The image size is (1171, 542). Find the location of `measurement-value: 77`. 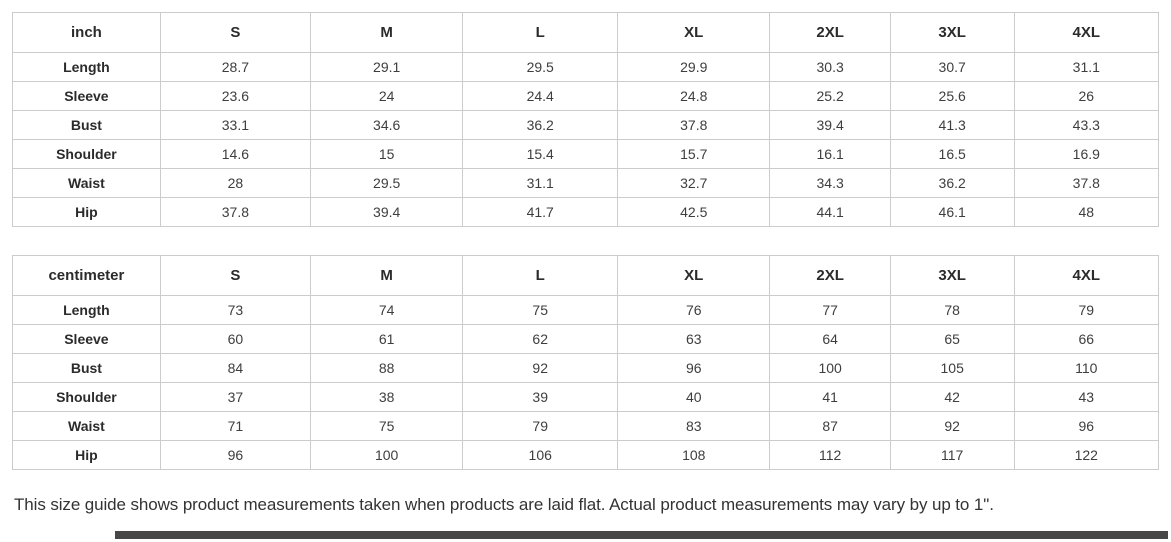

measurement-value: 77 is located at coordinates (830, 310).